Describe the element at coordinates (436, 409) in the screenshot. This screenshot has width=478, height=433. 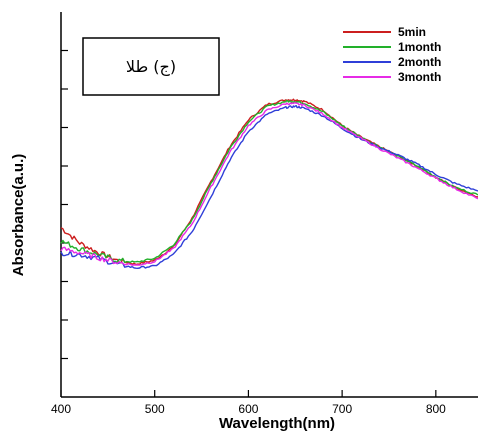
I see `x-tick-label: 800` at that location.